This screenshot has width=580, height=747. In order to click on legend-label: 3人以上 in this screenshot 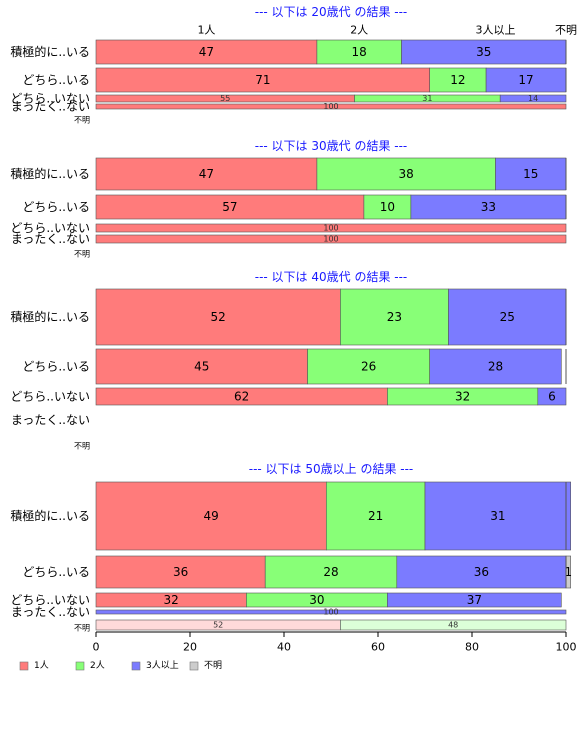, I will do `click(162, 665)`.